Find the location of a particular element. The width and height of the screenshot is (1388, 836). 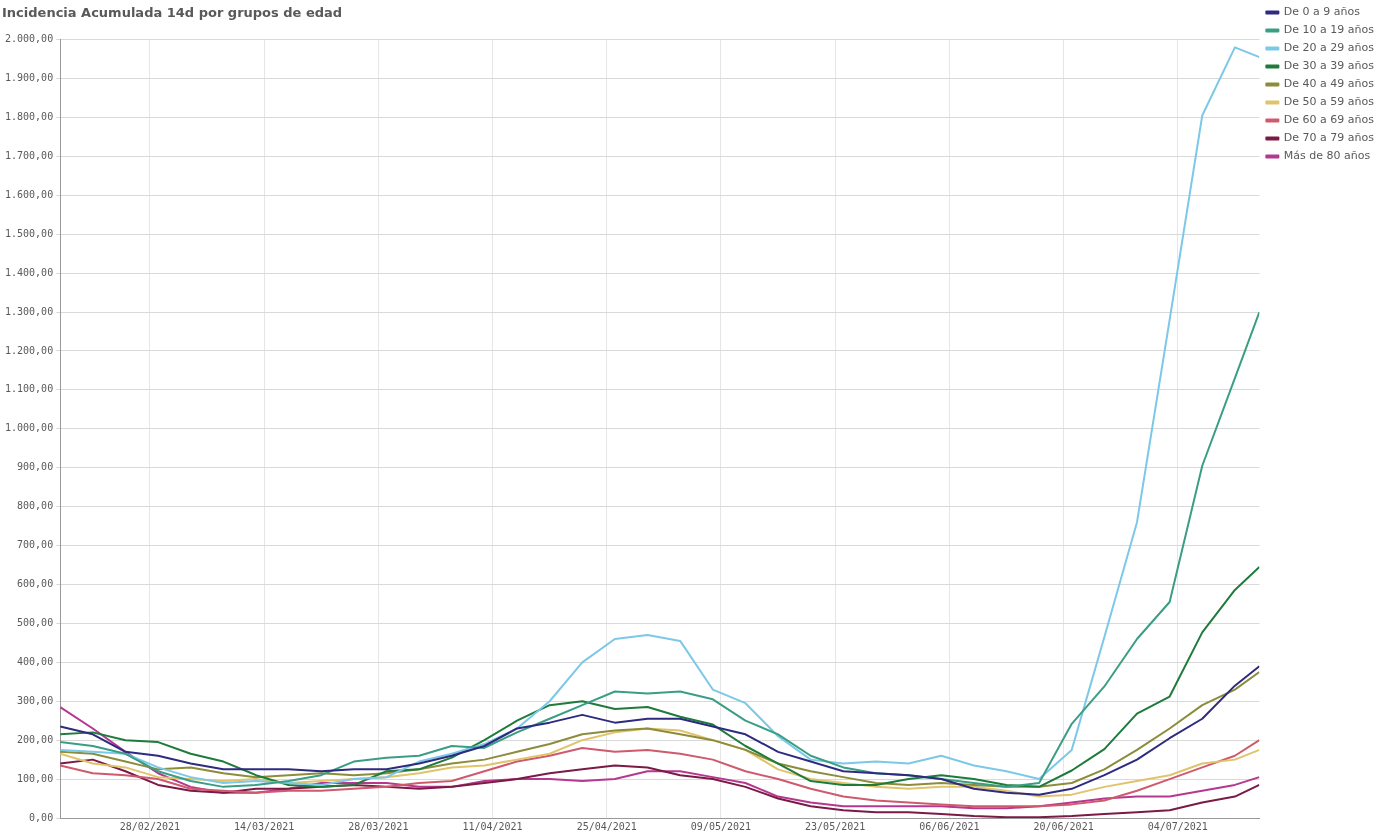

y-tick-label: 2.000,00 is located at coordinates (29, 39).